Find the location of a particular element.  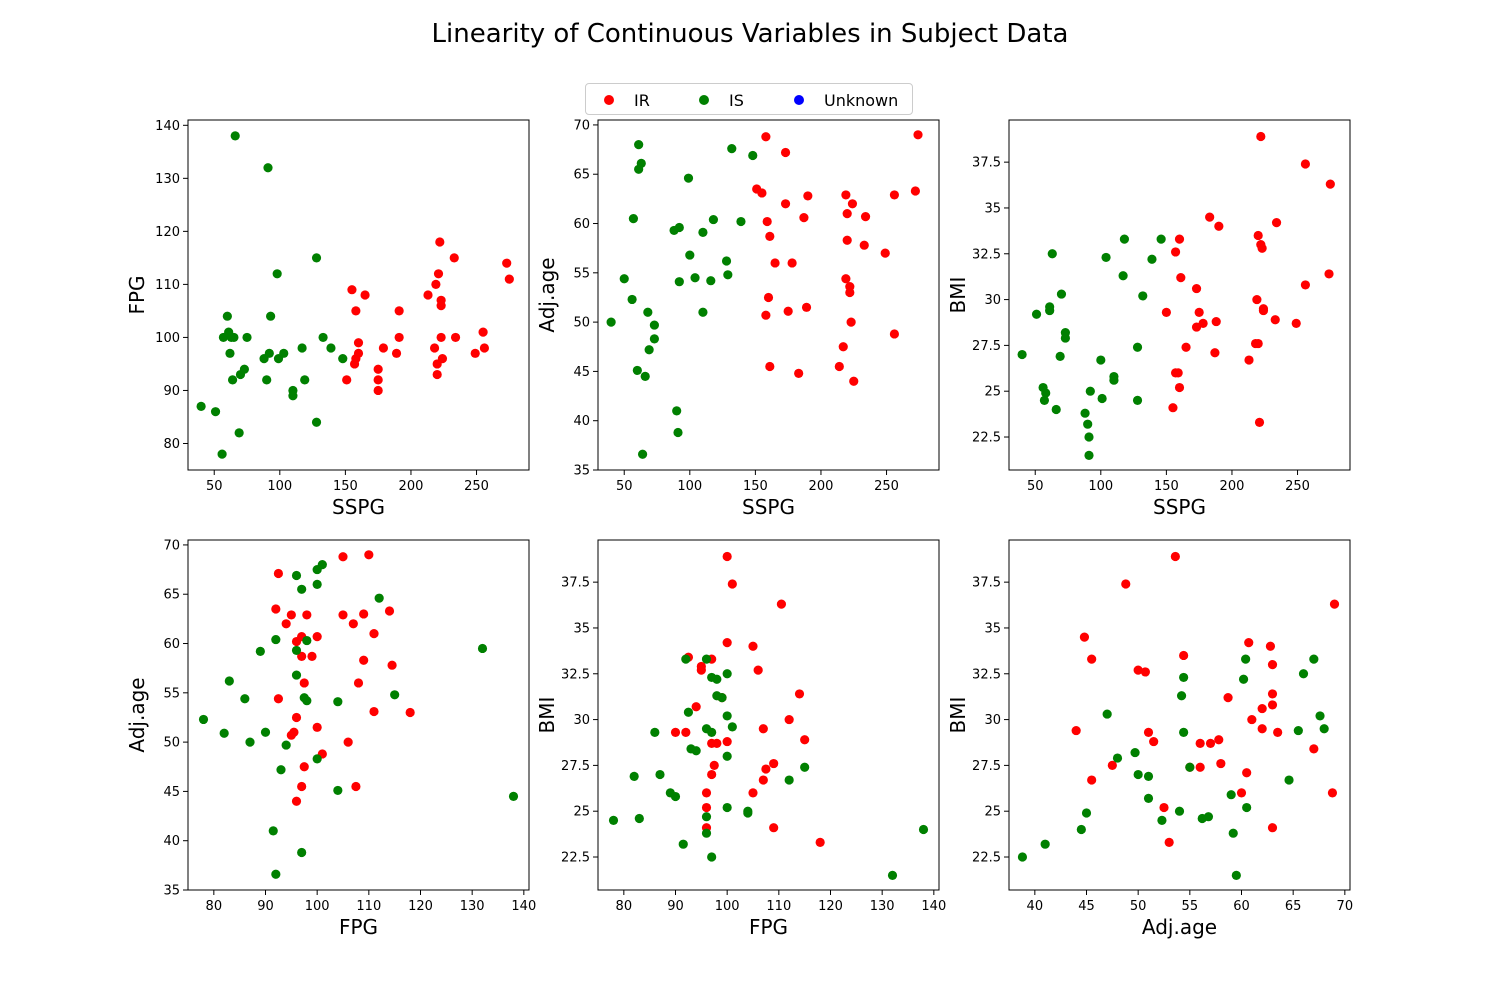

y-tick-label: 32.5 is located at coordinates (986, 254).